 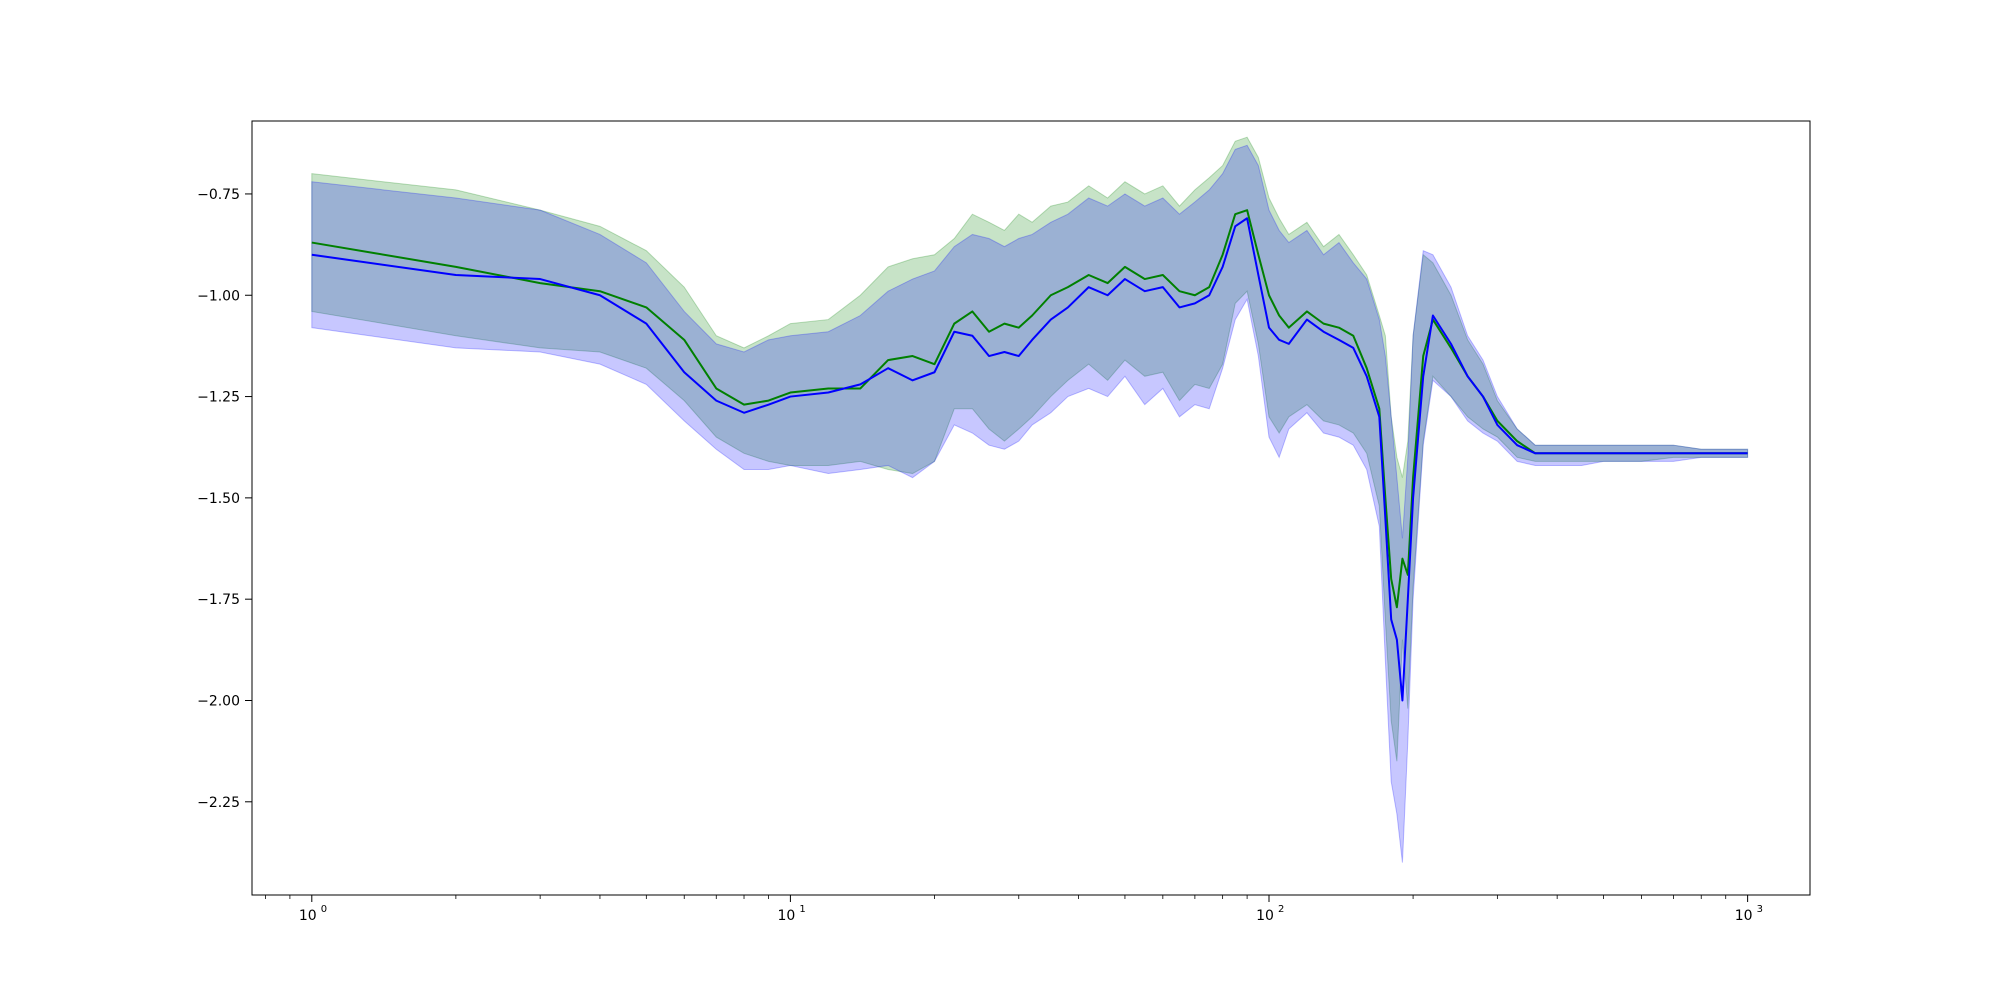 I want to click on y-axis: −0.75 −1.00 −1.25 −1.50 −1.75 −2.00 −2.25, so click(x=224, y=499).